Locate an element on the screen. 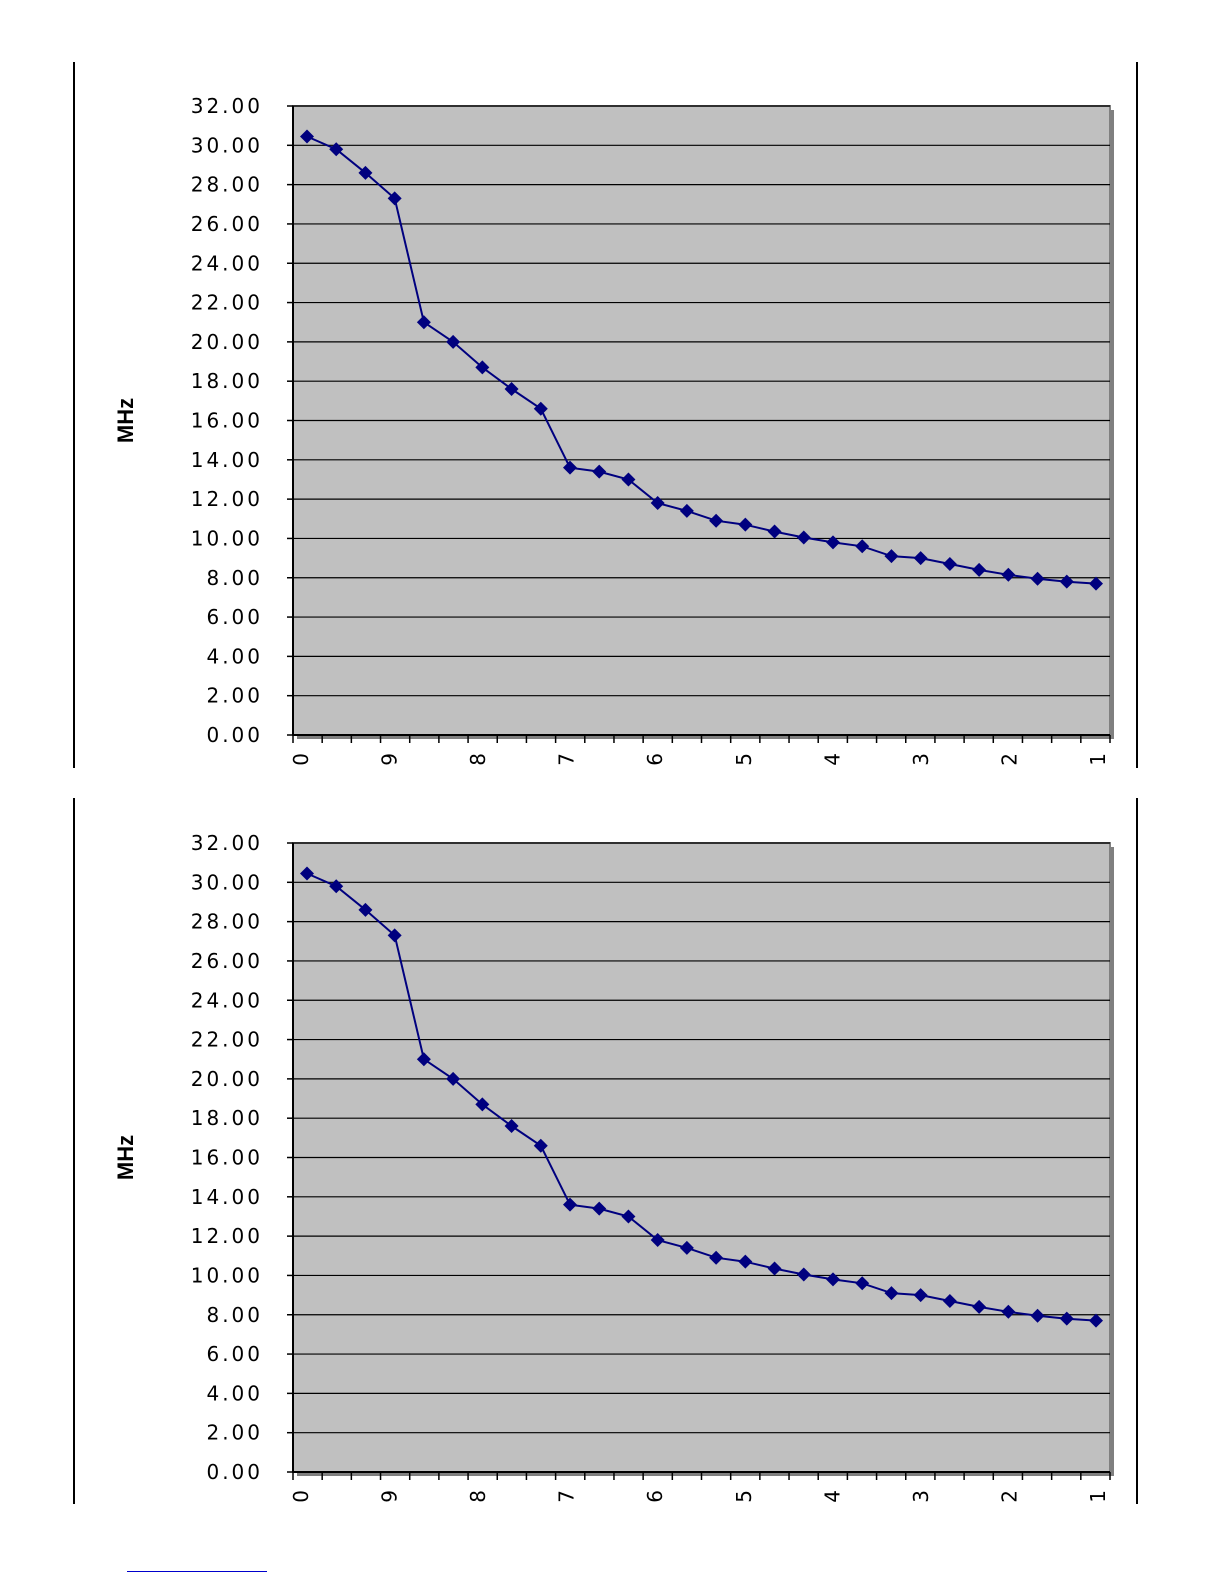 Image resolution: width=1225 pixels, height=1585 pixels. x-tick-label: 9 is located at coordinates (390, 759).